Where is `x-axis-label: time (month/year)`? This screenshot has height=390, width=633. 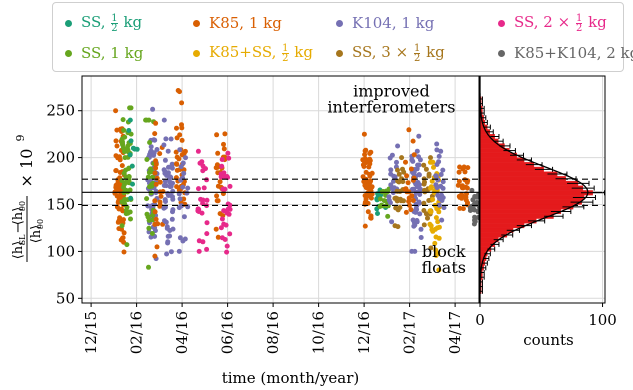 x-axis-label: time (month/year) is located at coordinates (291, 378).